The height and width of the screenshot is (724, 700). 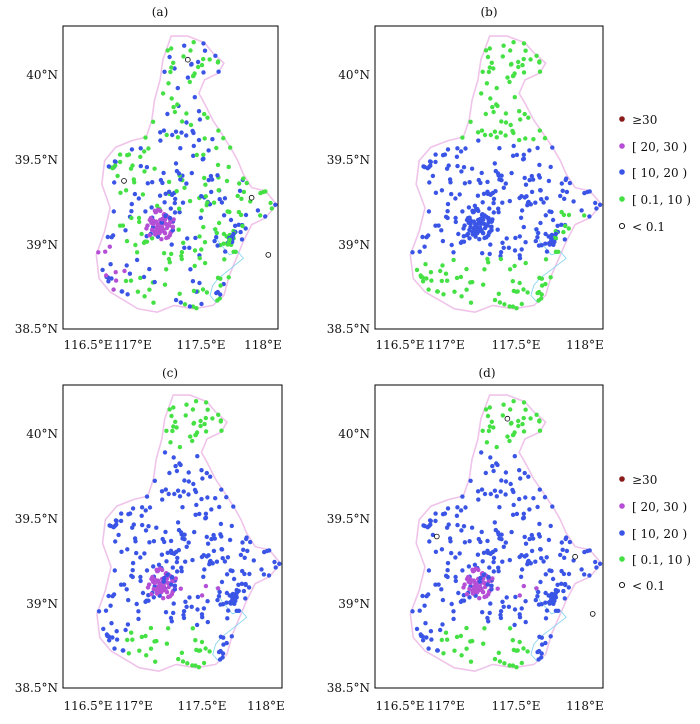 I want to click on legend-label: ≥30, so click(x=644, y=480).